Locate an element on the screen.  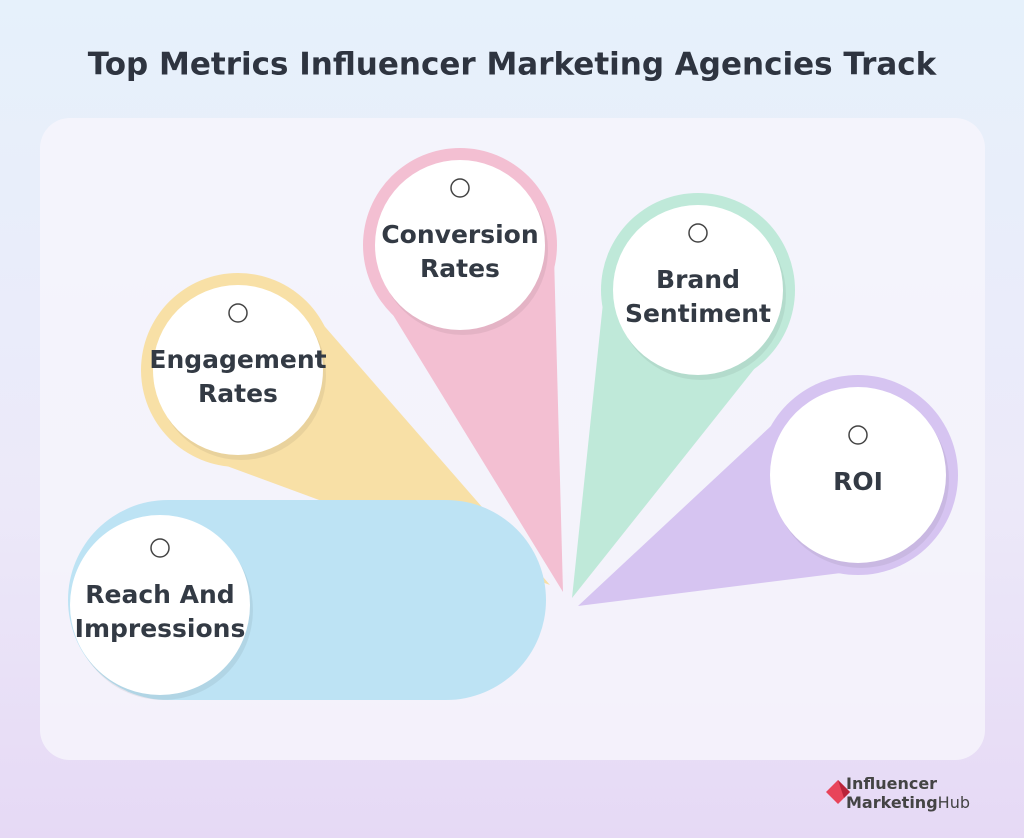
logo-line2: MarketingHub is located at coordinates (908, 802).